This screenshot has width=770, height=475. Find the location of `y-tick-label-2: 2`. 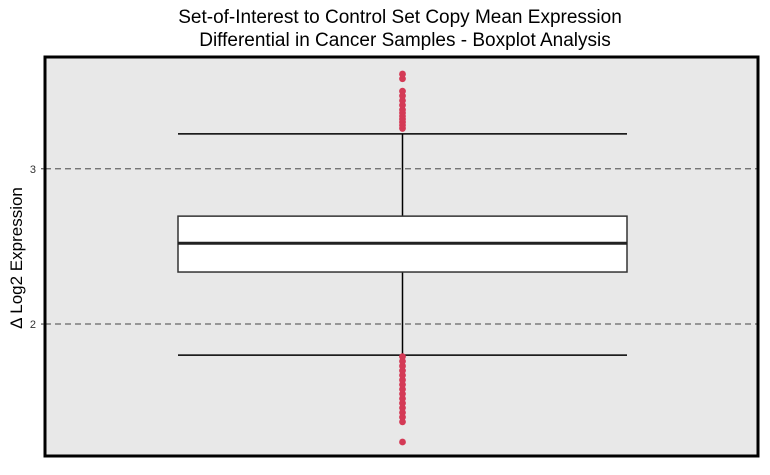

y-tick-label-2: 2 is located at coordinates (33, 325).